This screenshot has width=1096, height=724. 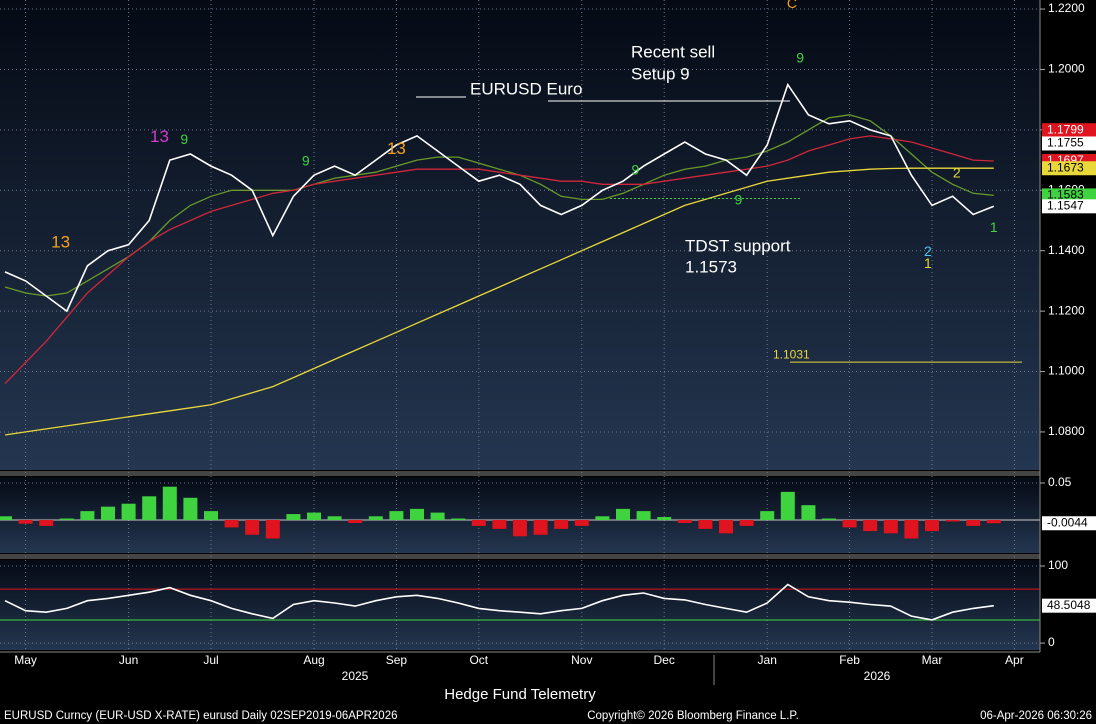 I want to click on annotation: Setup 9, so click(x=660, y=73).